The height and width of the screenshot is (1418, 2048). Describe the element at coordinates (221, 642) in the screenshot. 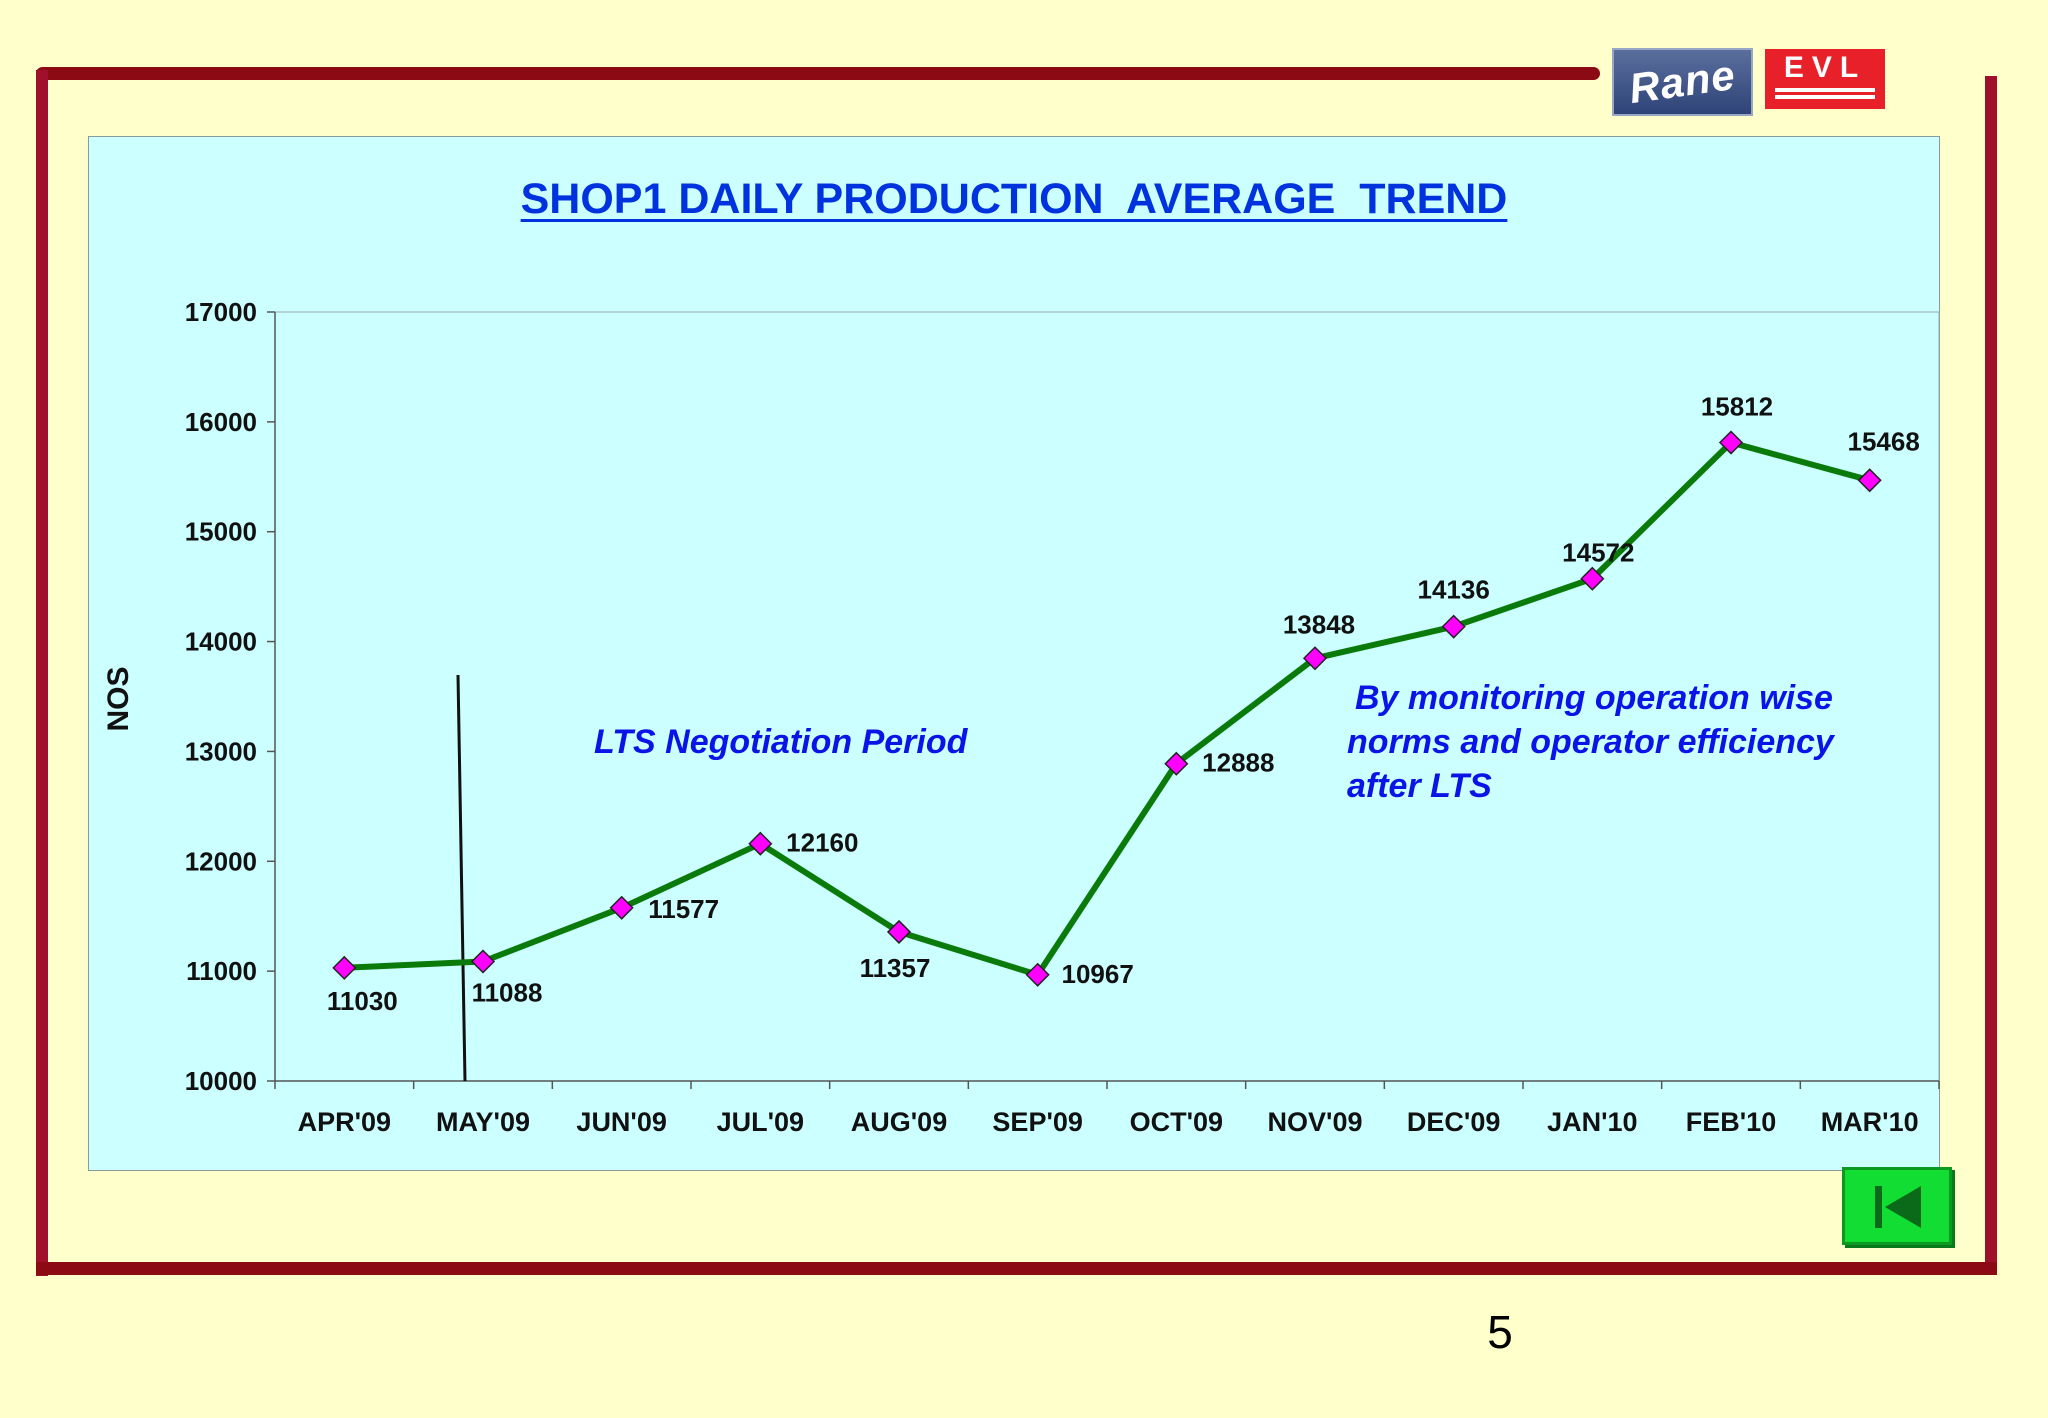

I see `y-tick-label: 14000` at that location.